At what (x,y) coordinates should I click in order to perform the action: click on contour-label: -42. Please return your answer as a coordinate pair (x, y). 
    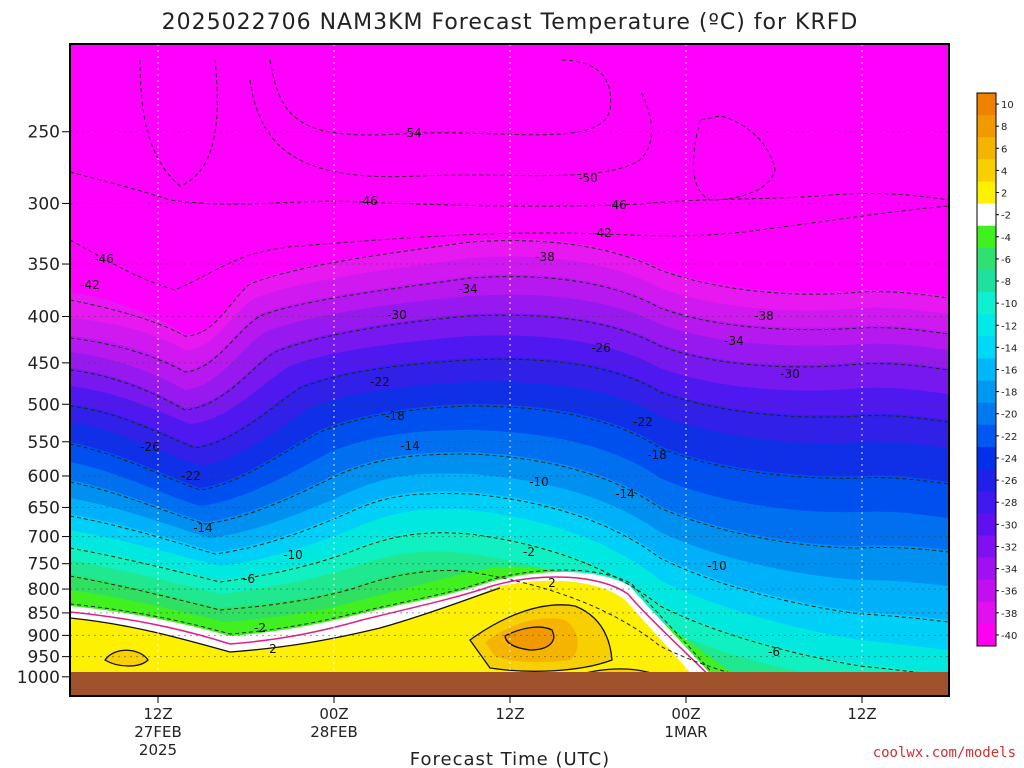
    Looking at the image, I should click on (602, 233).